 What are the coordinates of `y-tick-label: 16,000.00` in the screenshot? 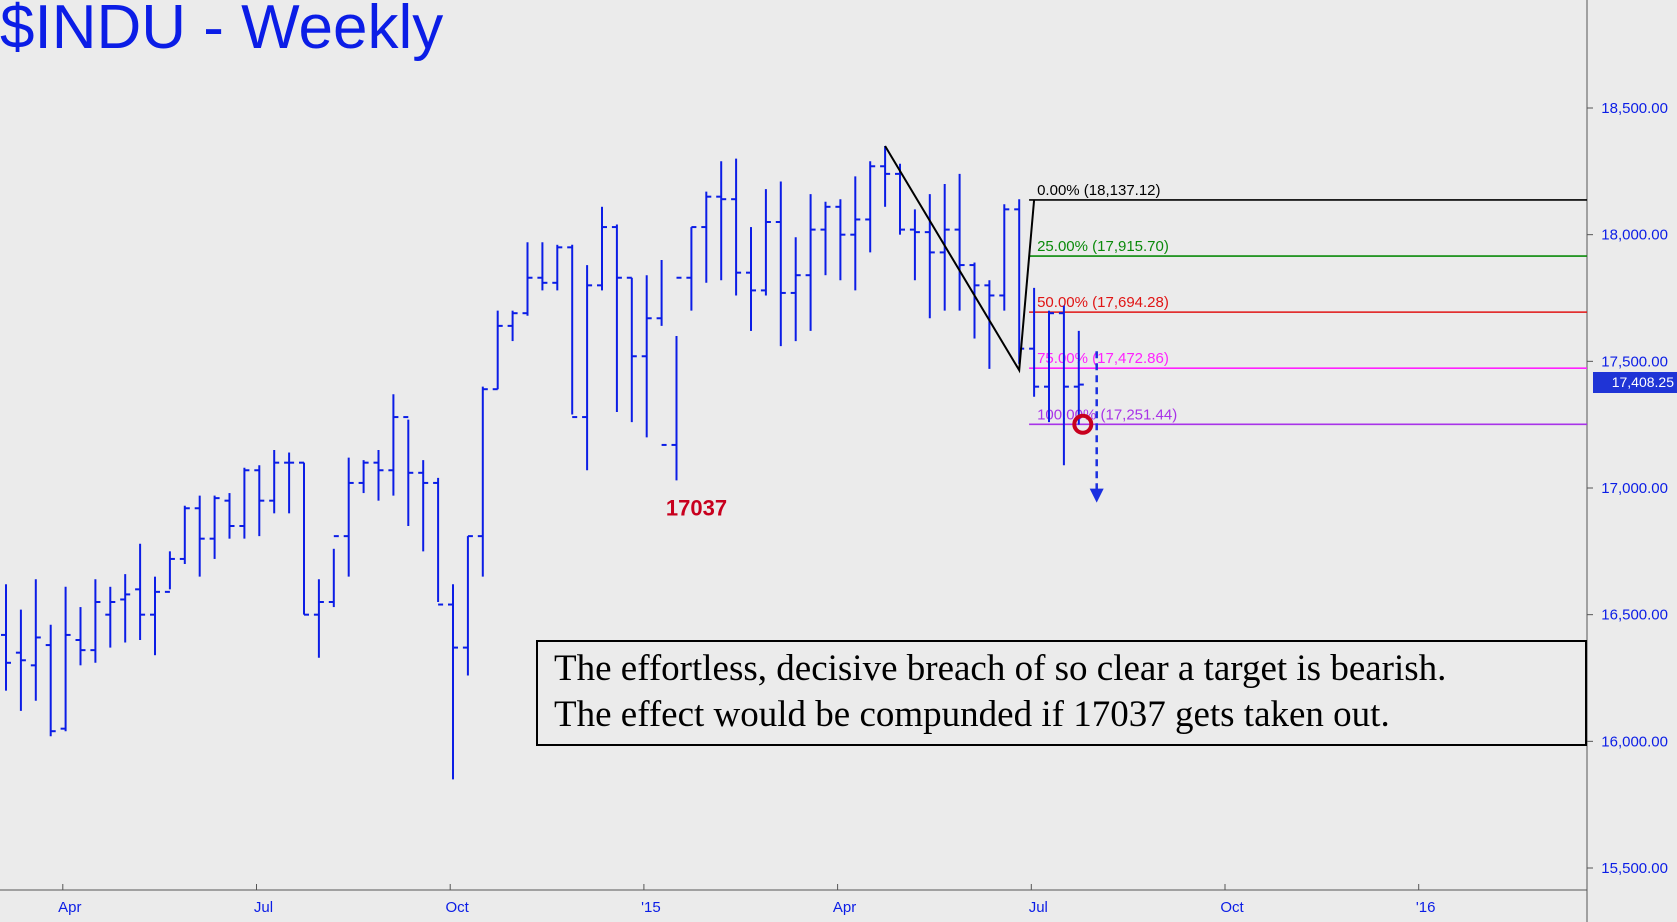 It's located at (1634, 741).